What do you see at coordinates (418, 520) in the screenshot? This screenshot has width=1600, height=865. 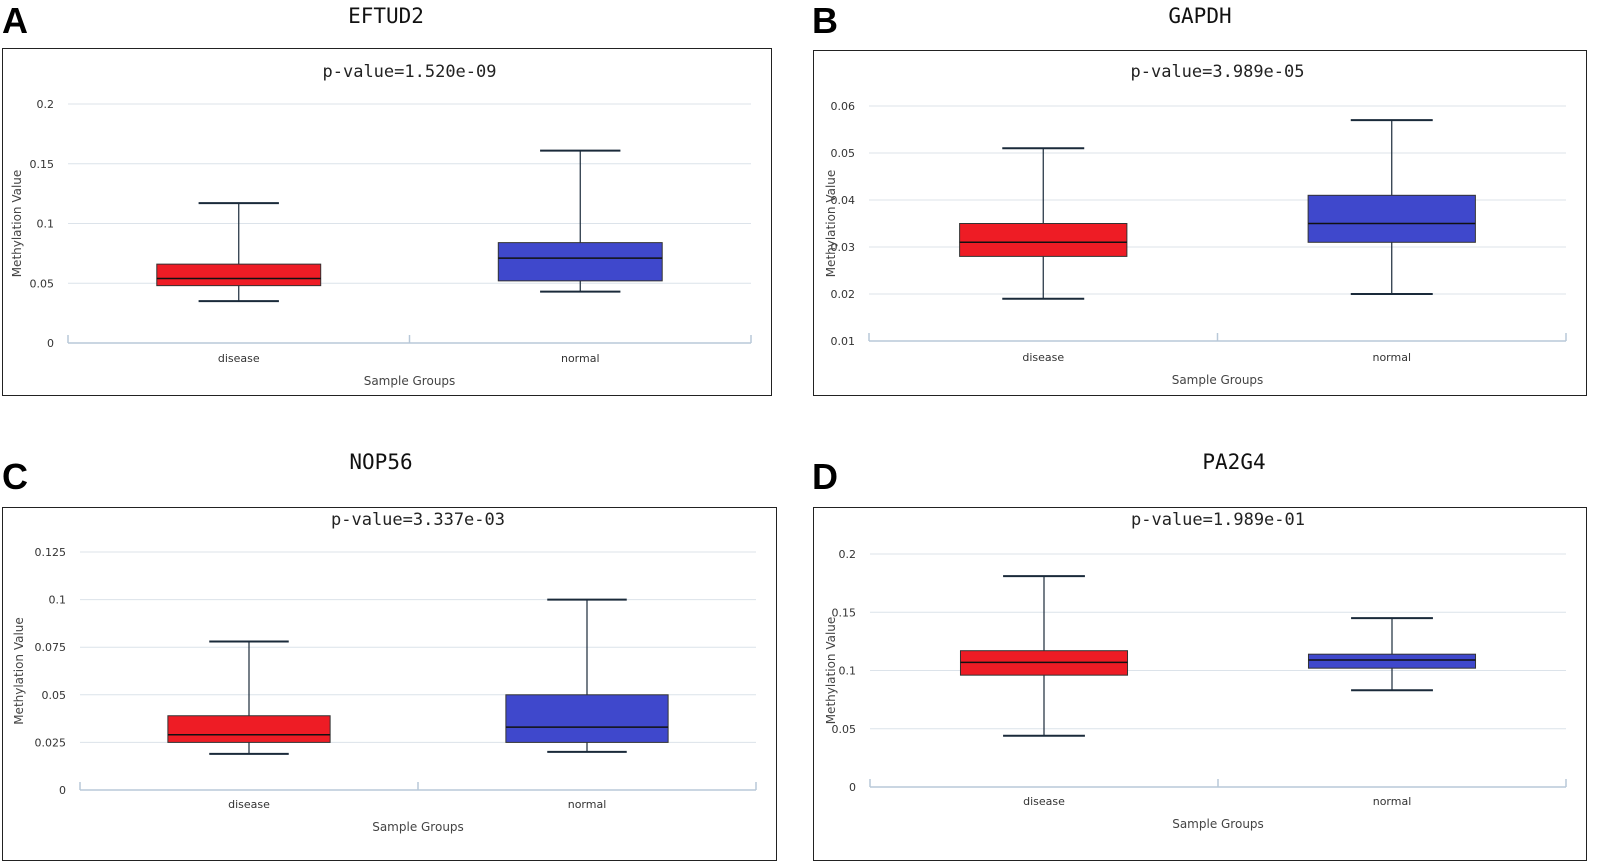 I see `pvalue-label: p-value=3.337e-03` at bounding box center [418, 520].